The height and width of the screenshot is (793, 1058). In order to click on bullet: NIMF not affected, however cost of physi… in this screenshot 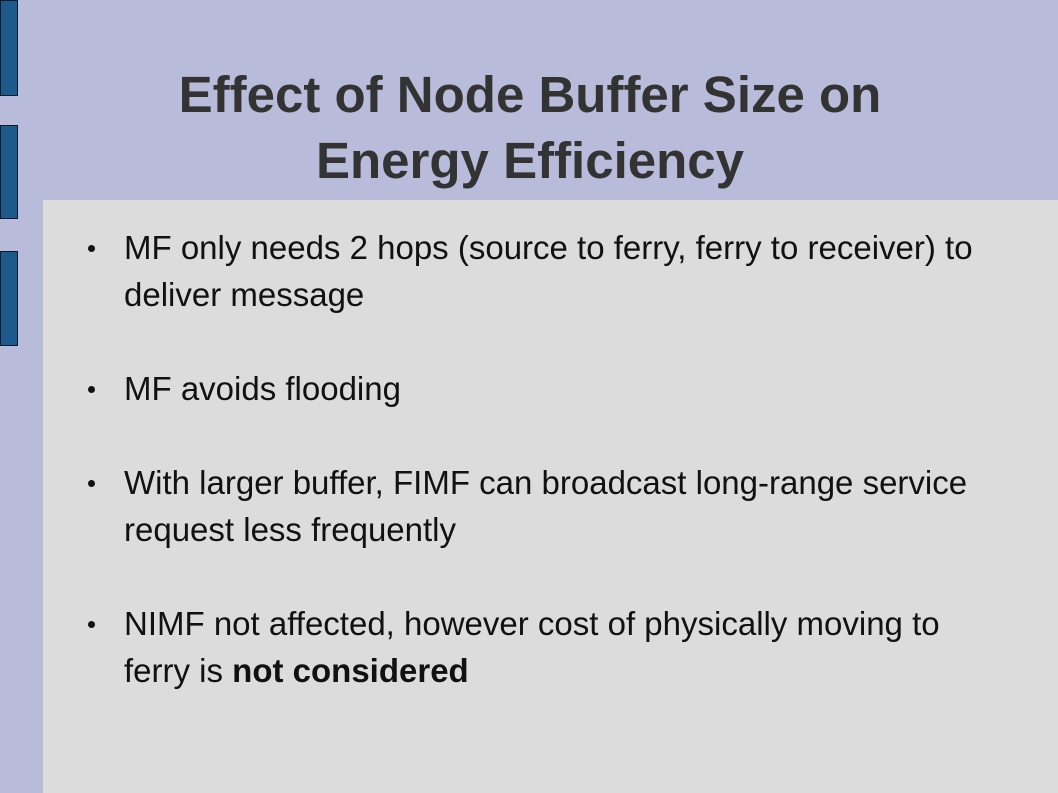, I will do `click(541, 647)`.